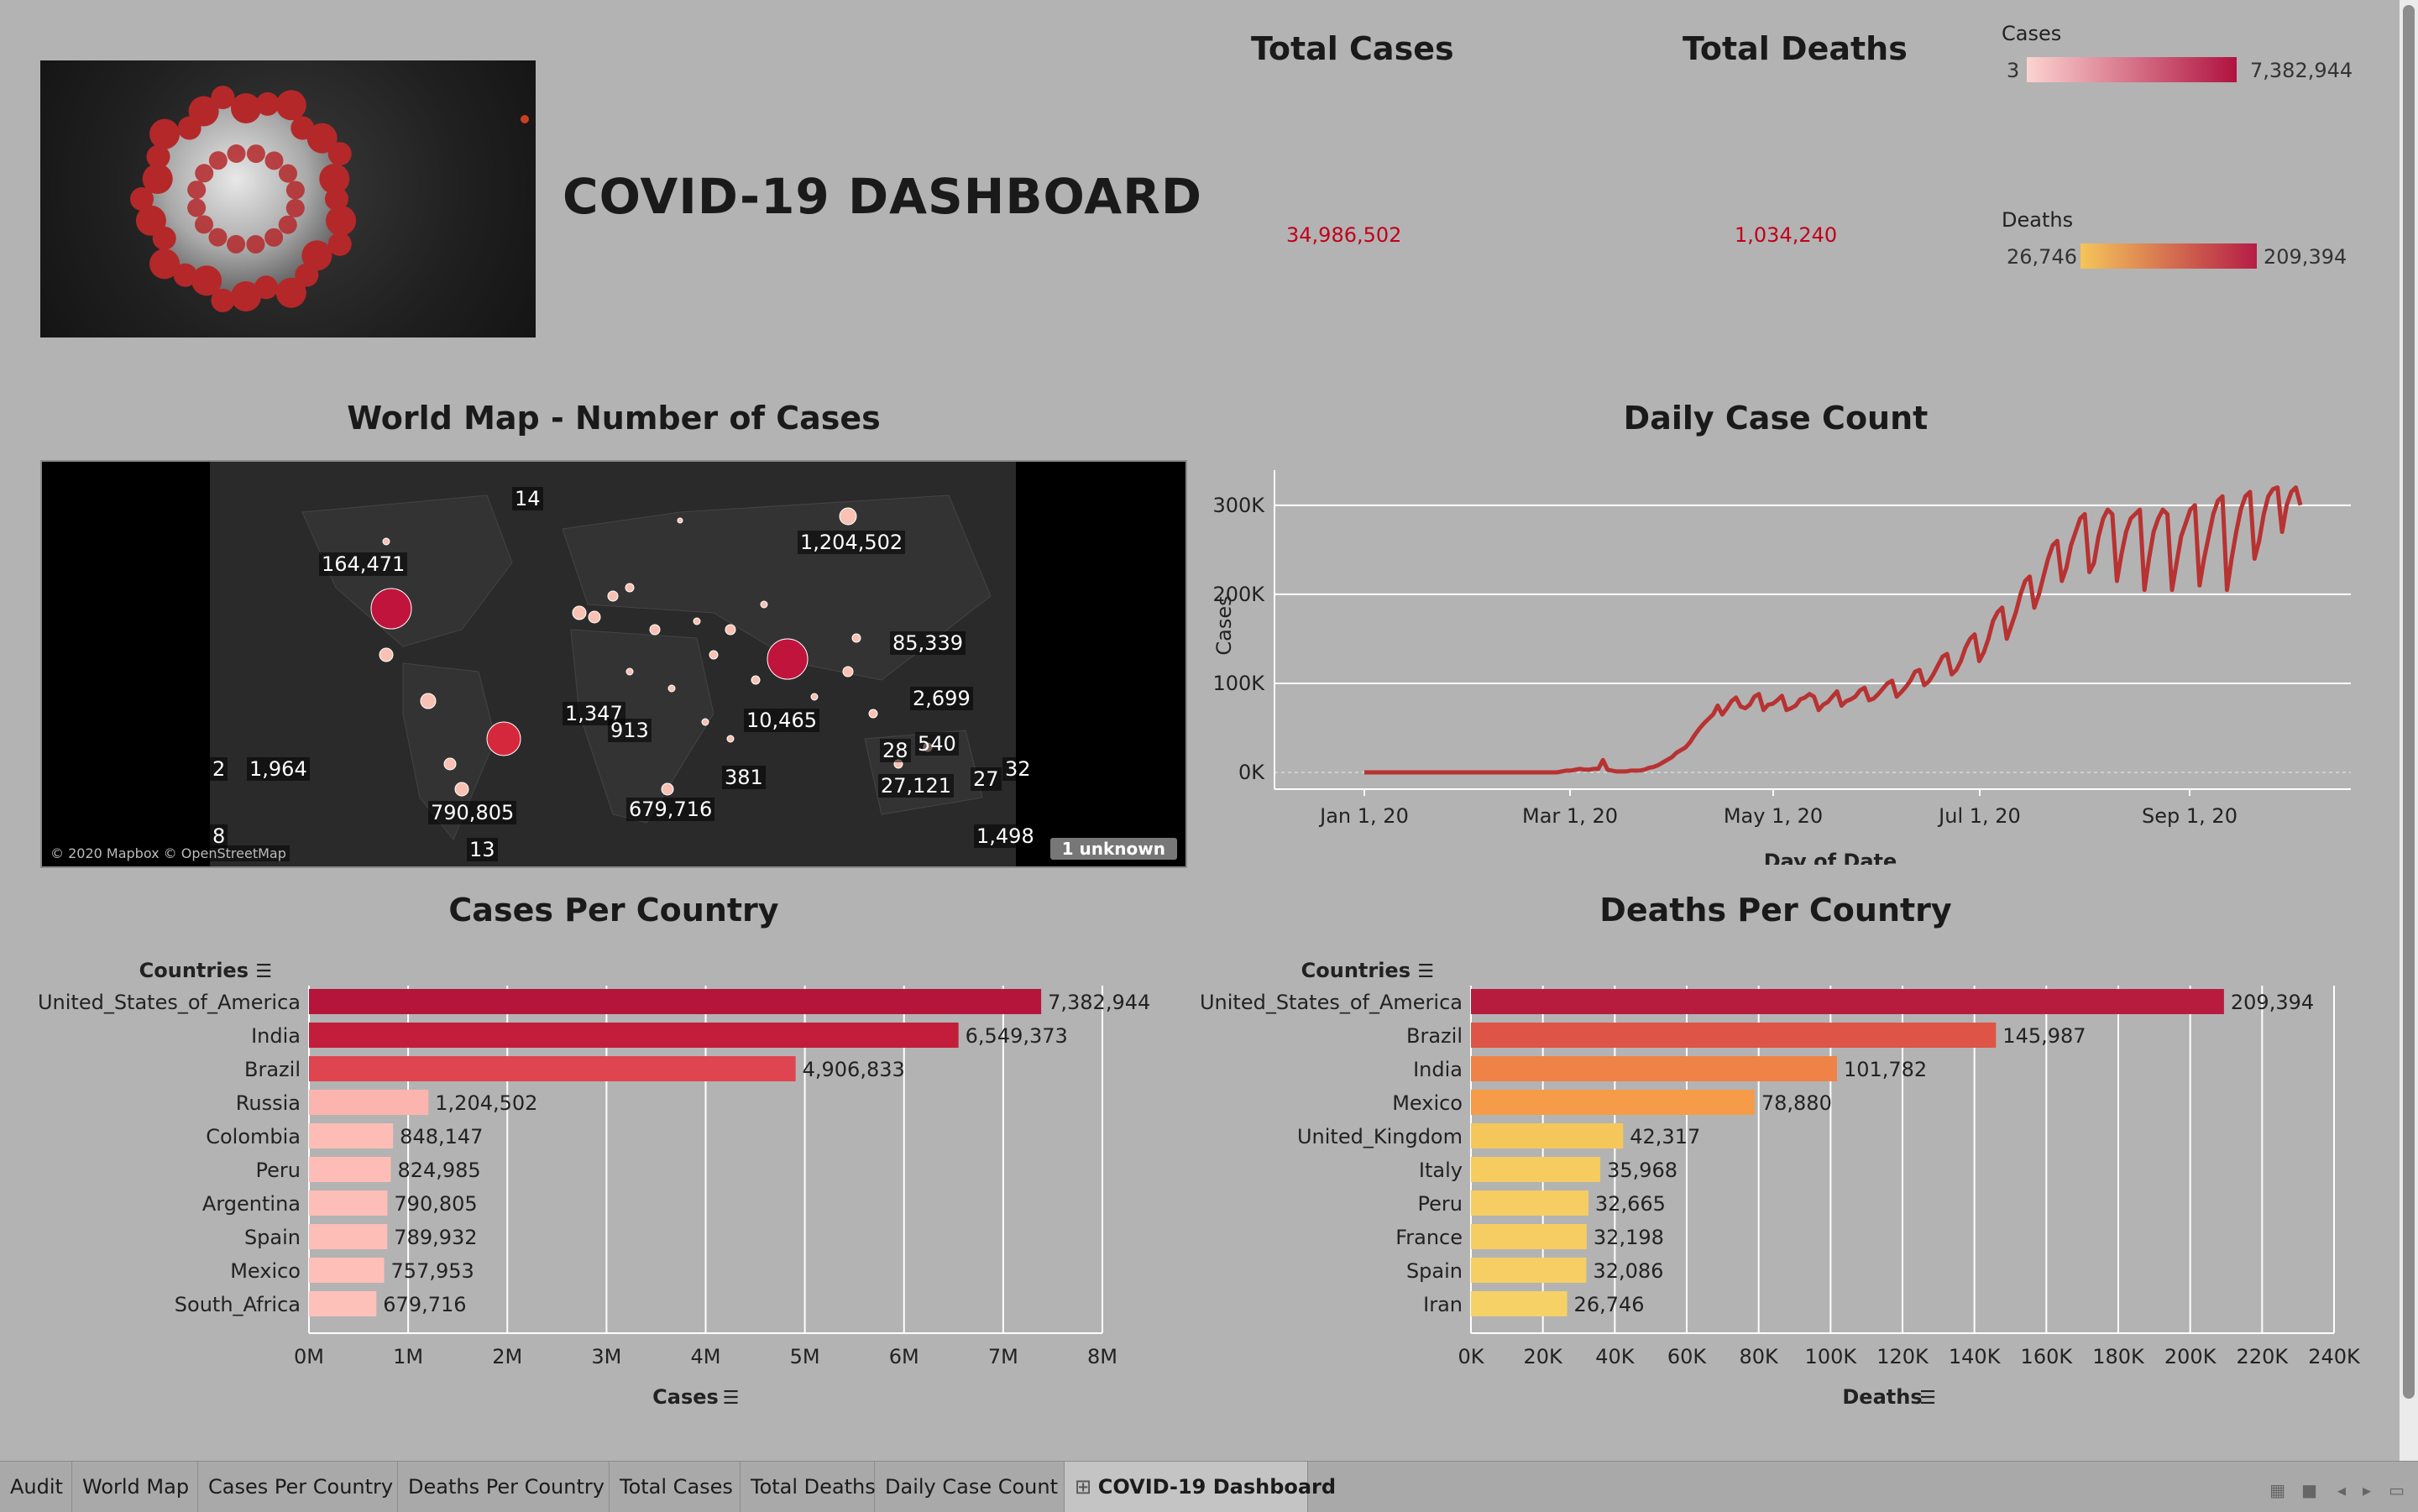 The height and width of the screenshot is (1512, 2418). What do you see at coordinates (670, 809) in the screenshot?
I see `map-label: 679,716` at bounding box center [670, 809].